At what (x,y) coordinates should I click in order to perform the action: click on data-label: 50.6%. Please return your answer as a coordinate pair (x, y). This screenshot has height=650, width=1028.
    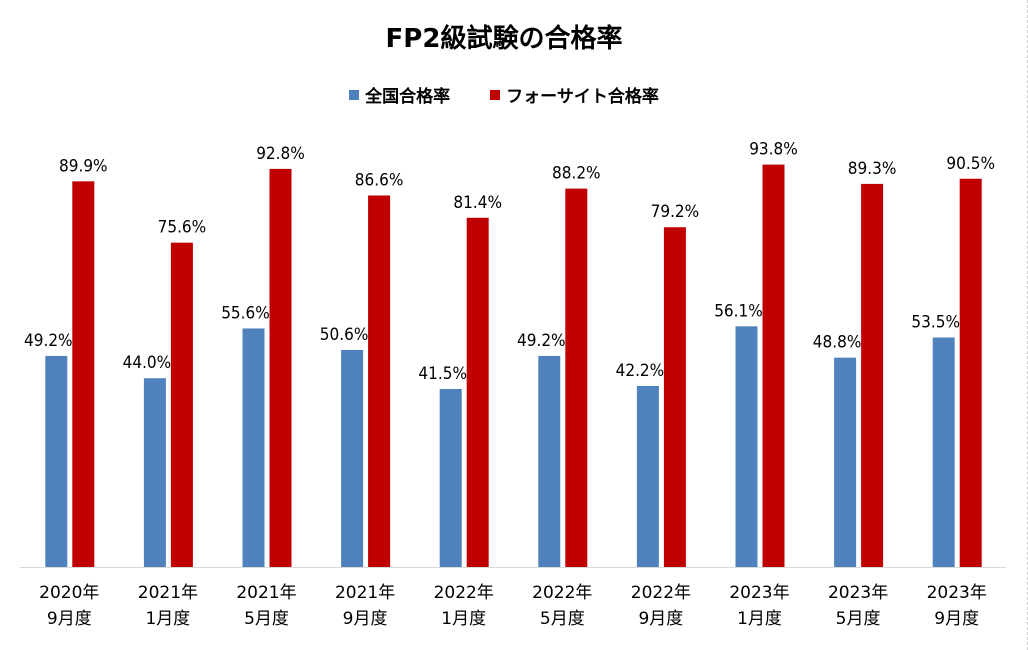
    Looking at the image, I should click on (344, 335).